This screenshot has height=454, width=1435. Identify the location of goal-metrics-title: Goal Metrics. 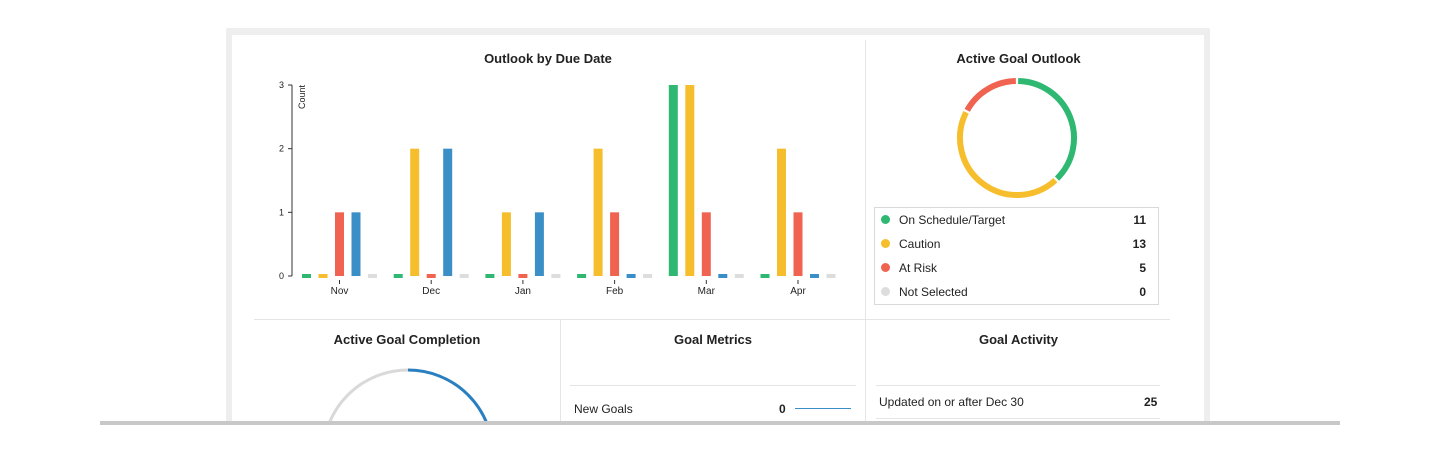
(713, 339).